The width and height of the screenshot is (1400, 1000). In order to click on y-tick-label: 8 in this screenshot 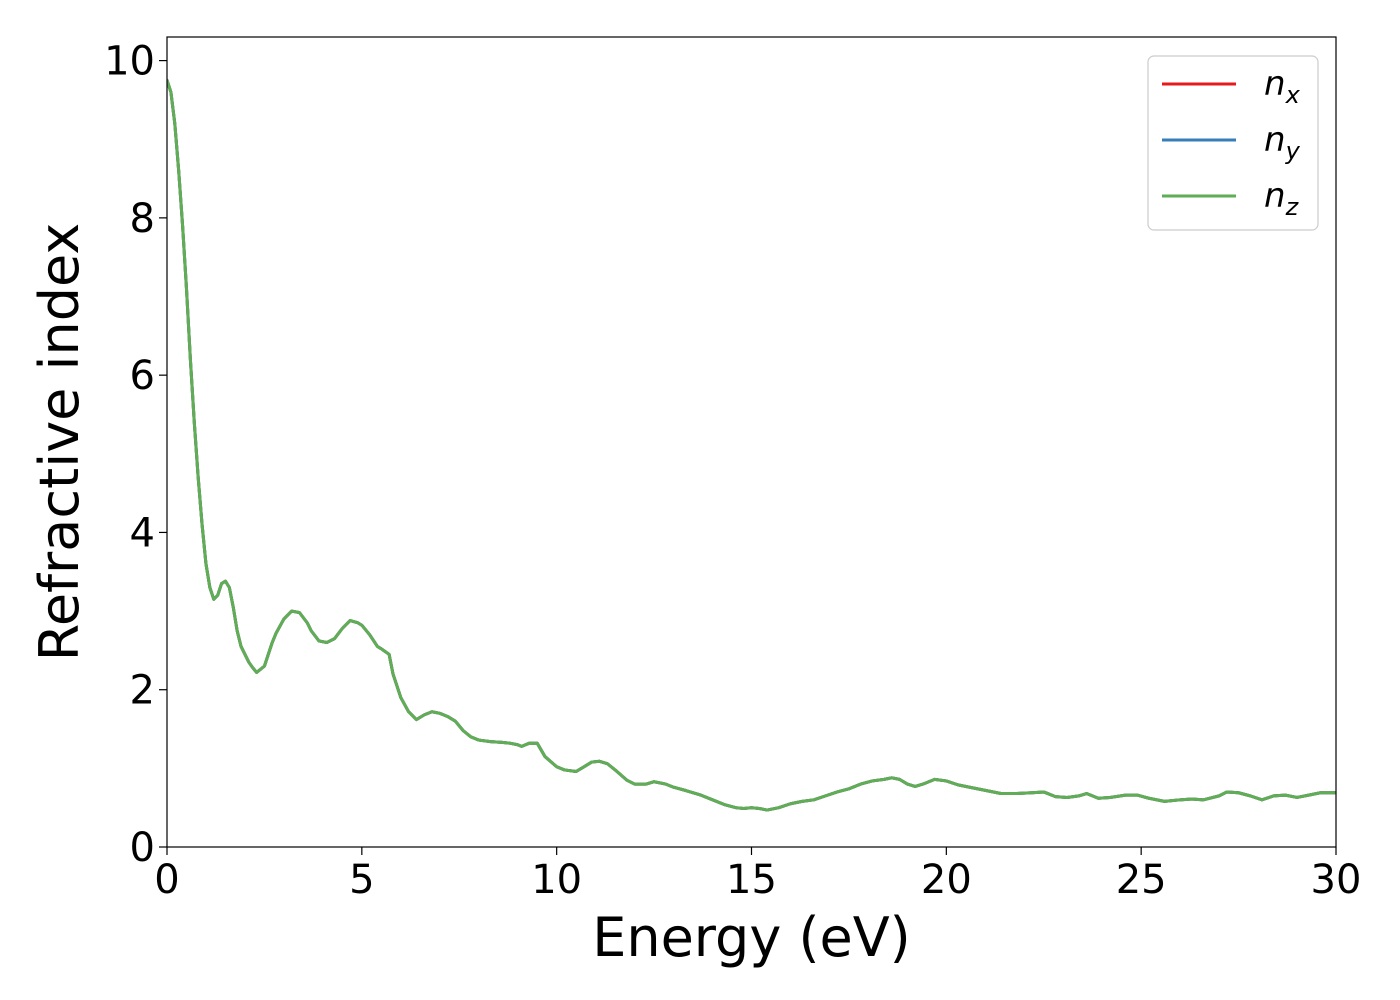, I will do `click(142, 219)`.